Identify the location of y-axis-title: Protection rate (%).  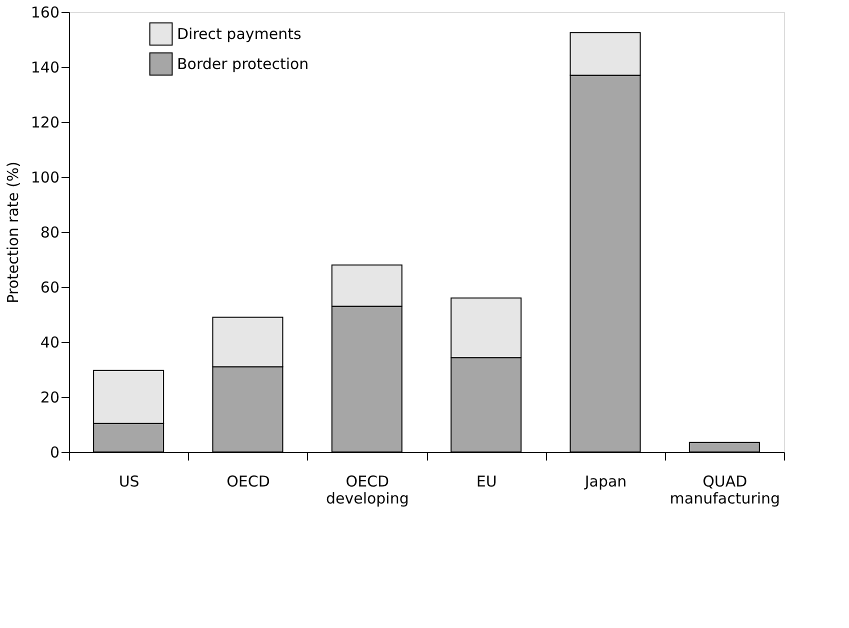
(13, 233).